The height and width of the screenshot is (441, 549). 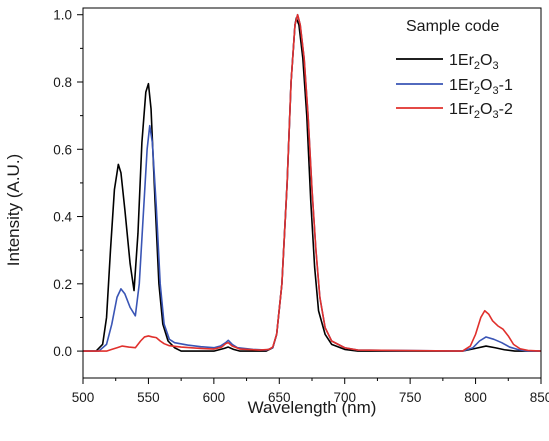 I want to click on legend-entry-2: 1Er2O3-2, so click(x=454, y=111).